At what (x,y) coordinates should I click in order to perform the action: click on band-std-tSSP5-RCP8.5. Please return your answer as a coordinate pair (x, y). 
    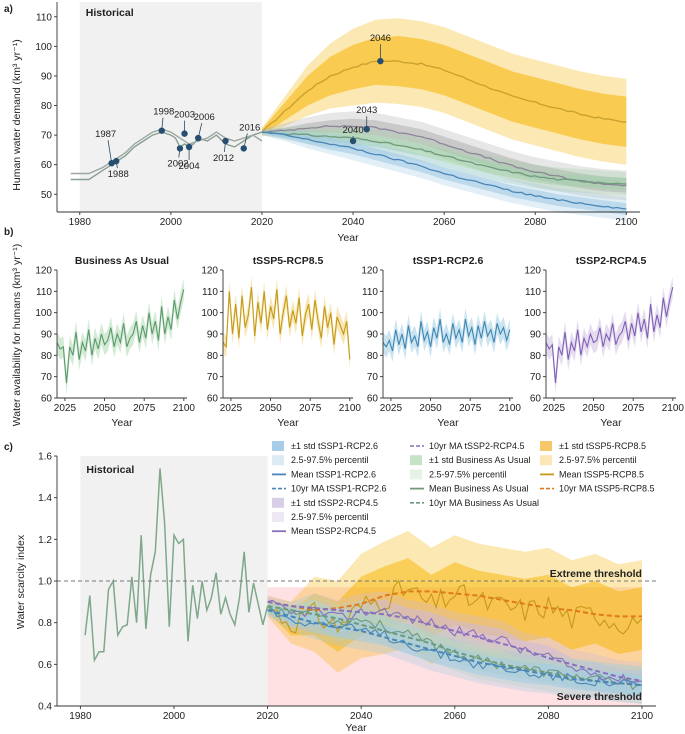
    Looking at the image, I should click on (444, 91).